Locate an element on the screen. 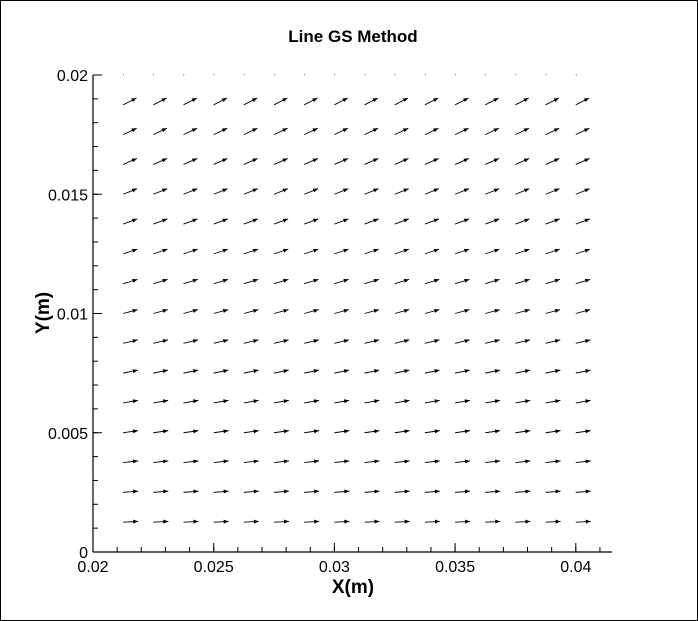 The image size is (698, 621). chart-title: Line GS Method is located at coordinates (352, 36).